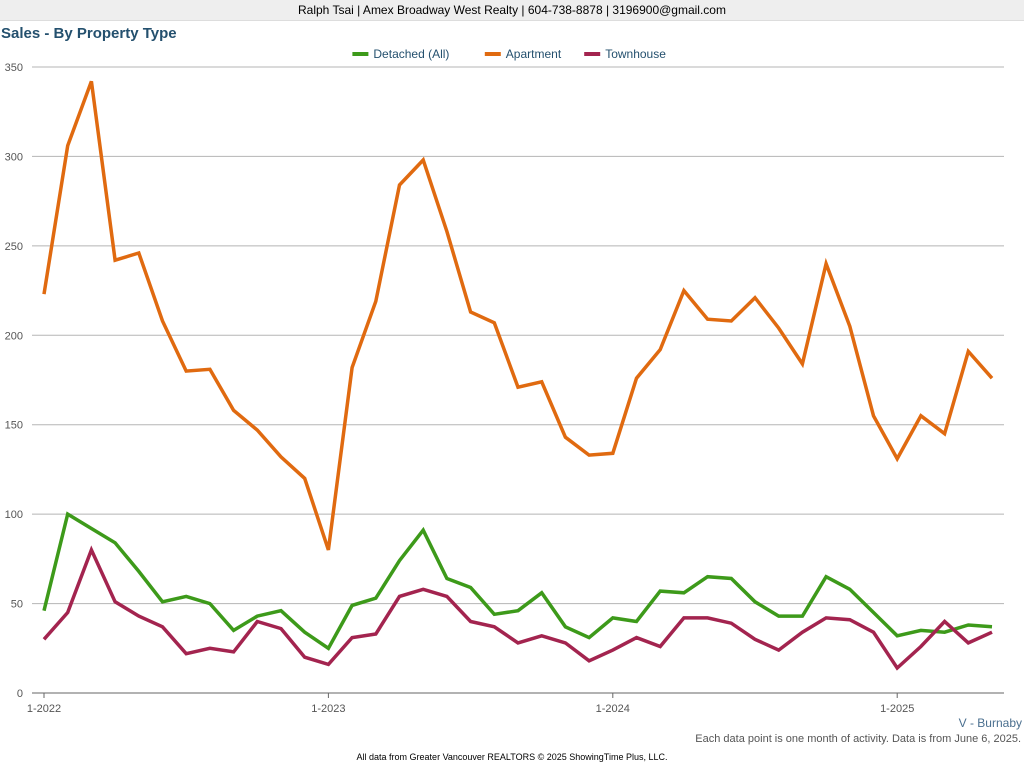  Describe the element at coordinates (20, 694) in the screenshot. I see `y-tick-label: 0` at that location.